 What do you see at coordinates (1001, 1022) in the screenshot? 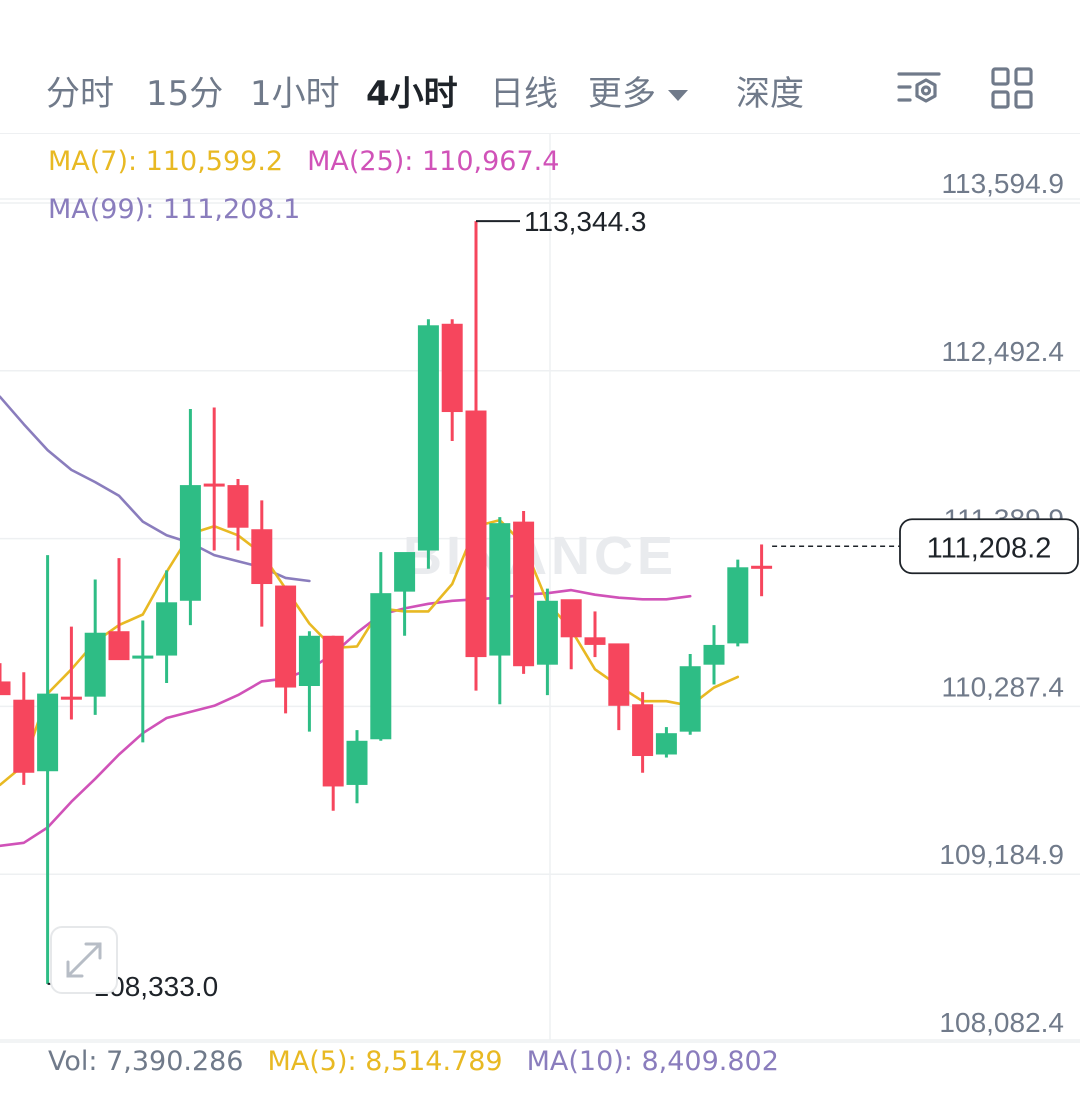
I see `price-axis-label: 108,082.4` at bounding box center [1001, 1022].